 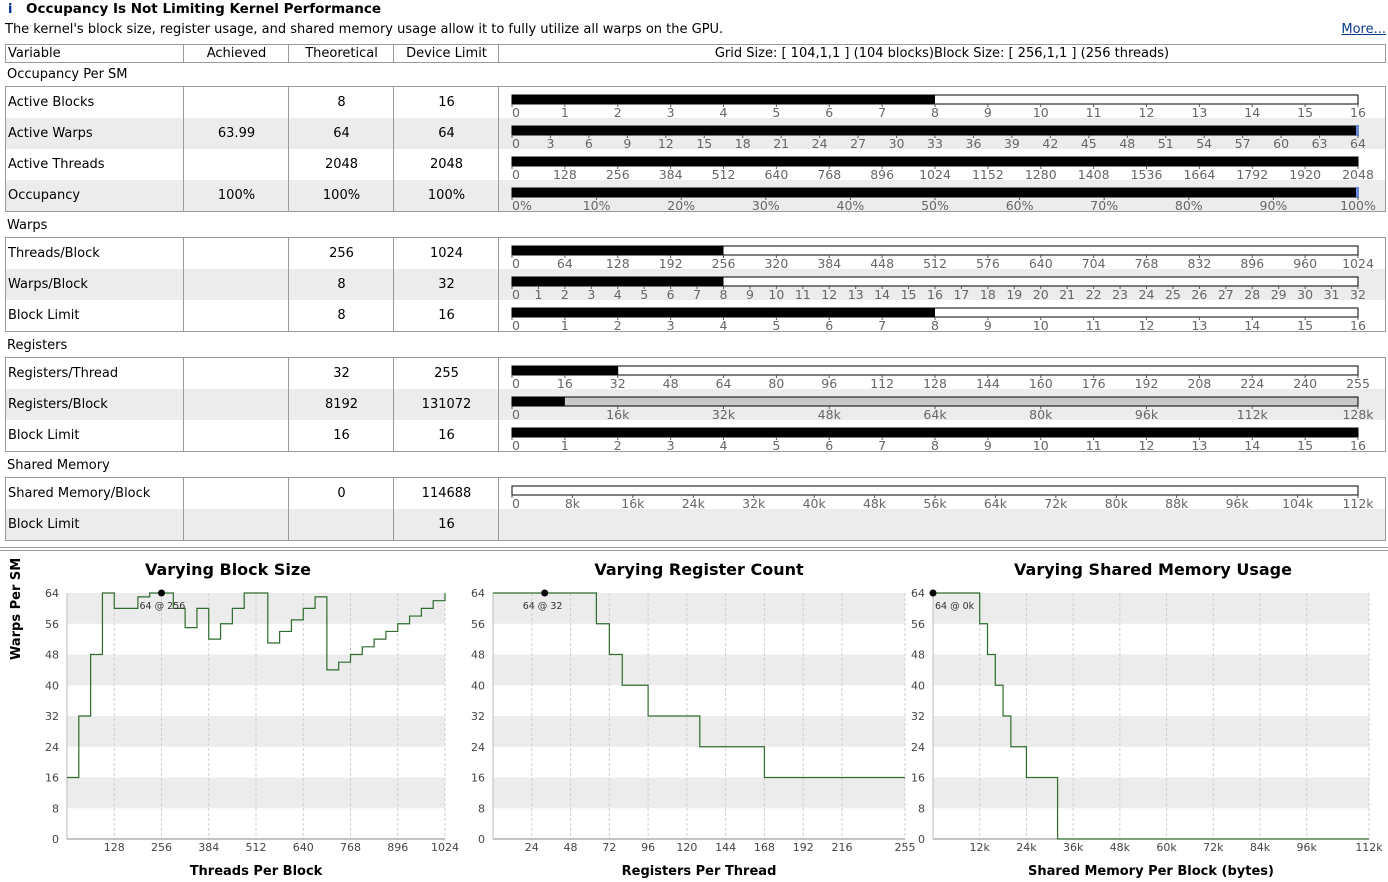 I want to click on section-title: Warps, so click(x=27, y=225).